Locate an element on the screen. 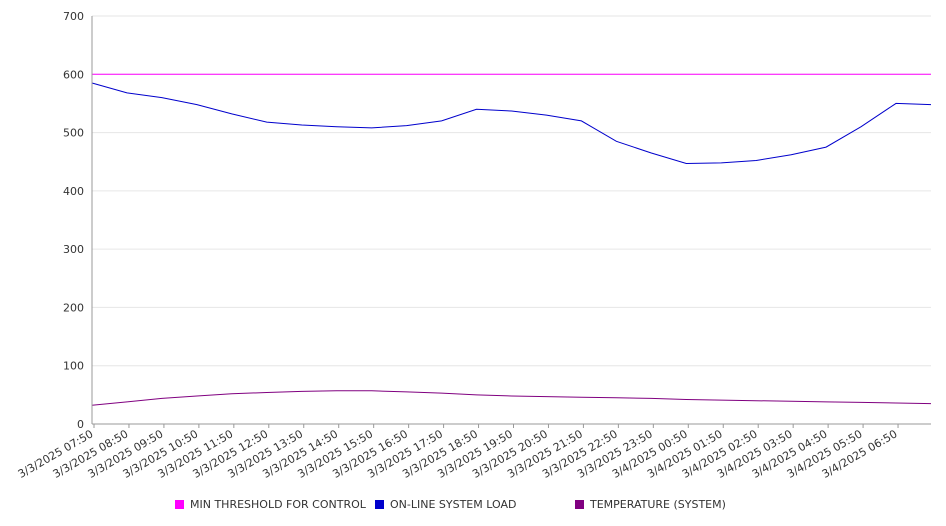 The height and width of the screenshot is (526, 946). y-tick-label: 400 is located at coordinates (73, 191).